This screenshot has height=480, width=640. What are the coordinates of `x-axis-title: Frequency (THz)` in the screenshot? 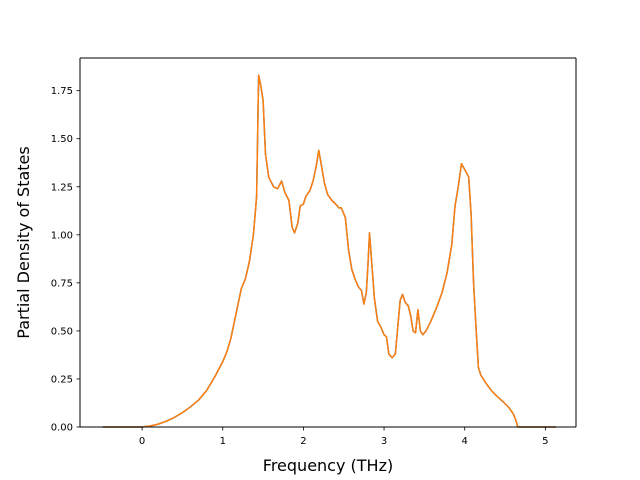 It's located at (328, 465).